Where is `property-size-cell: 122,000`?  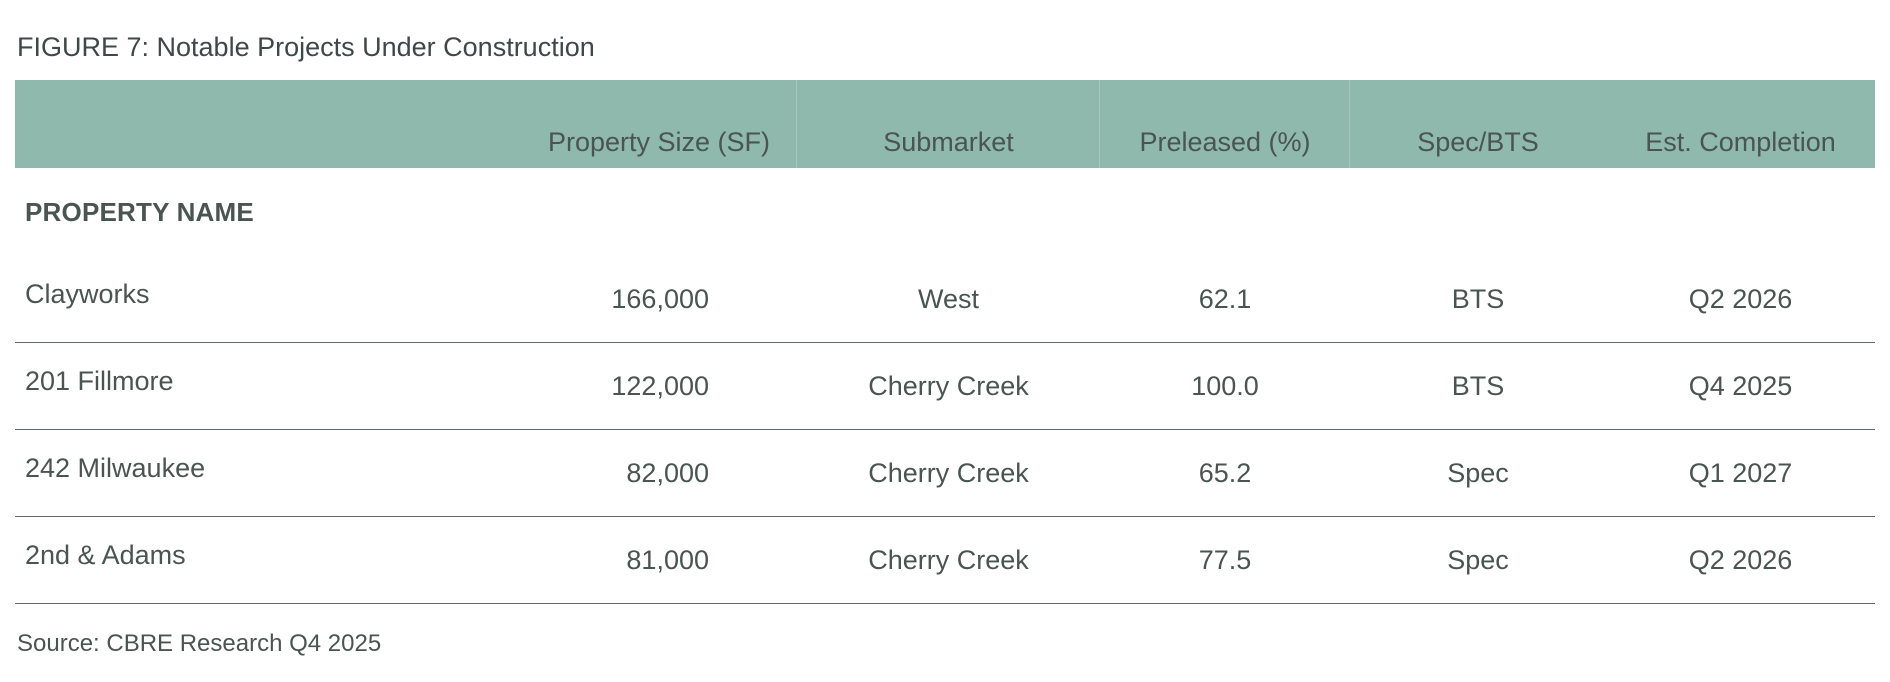
property-size-cell: 122,000 is located at coordinates (636, 386).